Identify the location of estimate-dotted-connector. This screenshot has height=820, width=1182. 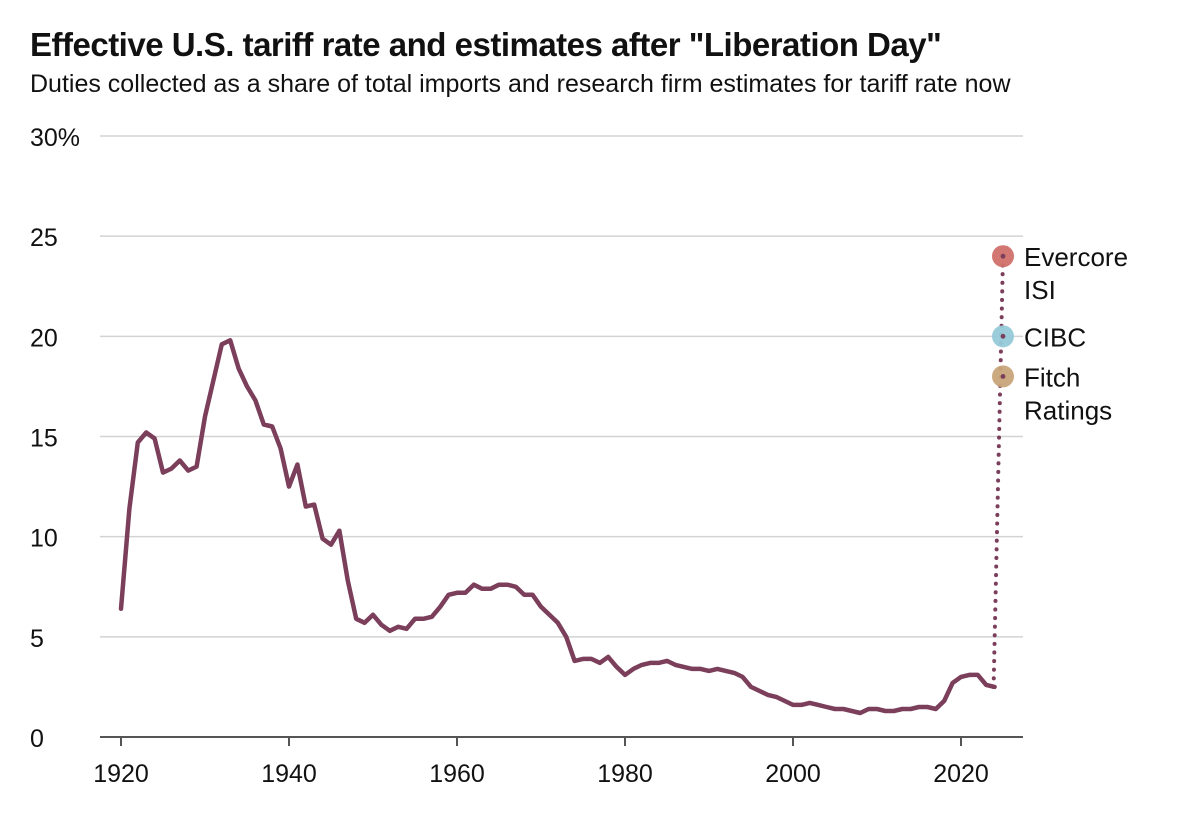
(998, 471).